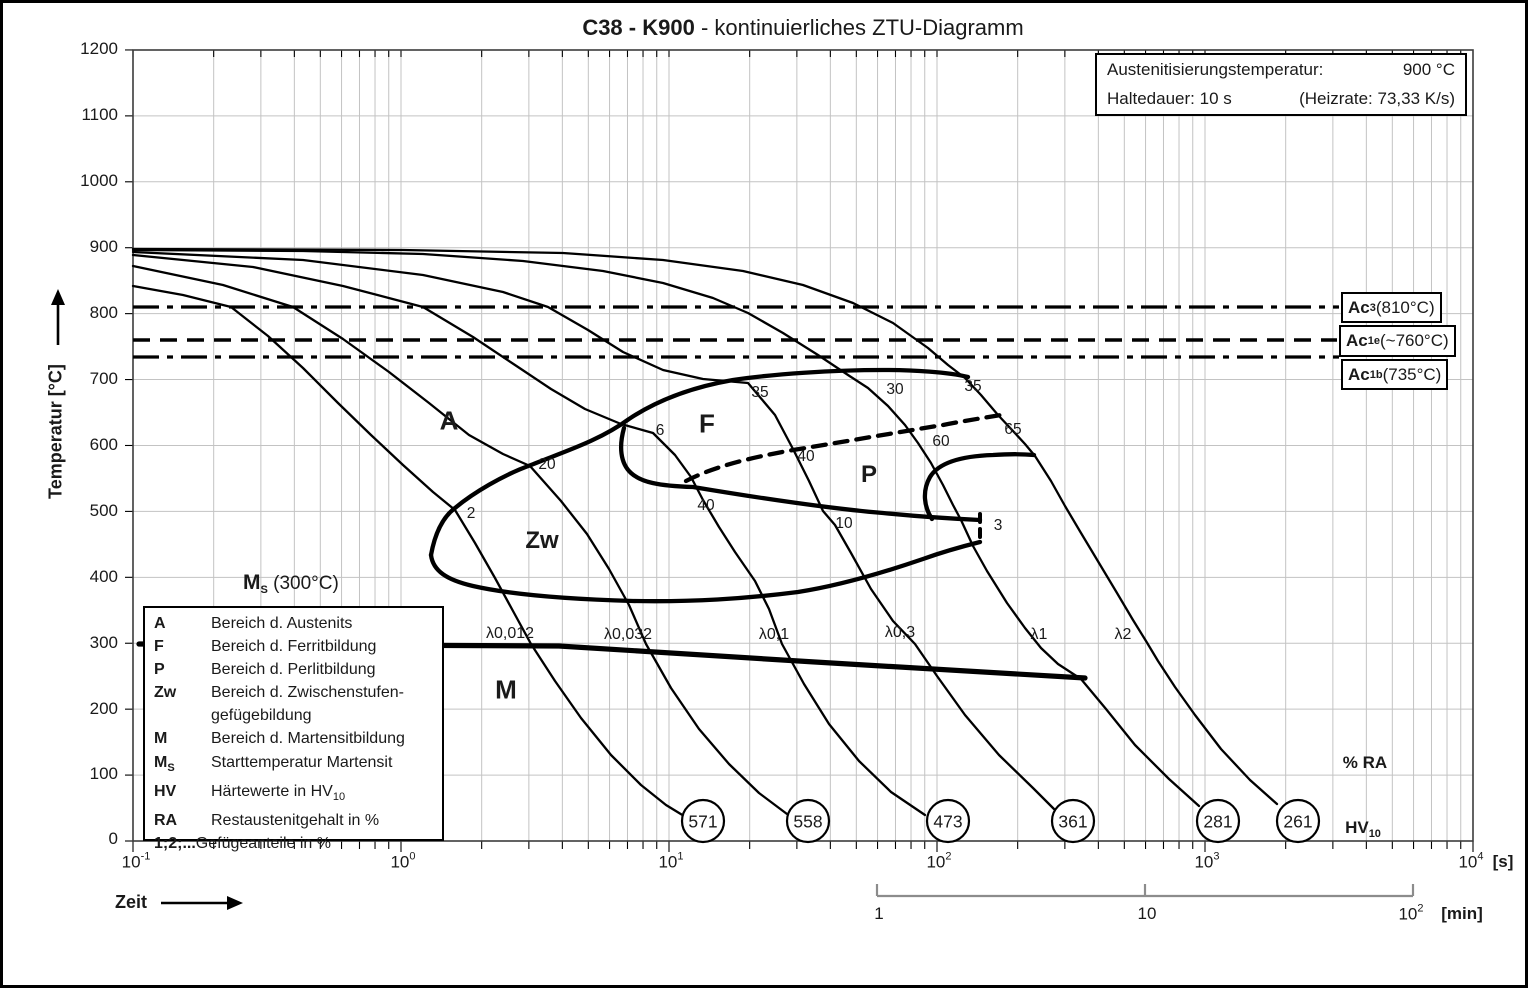 The image size is (1528, 988). I want to click on legend-row-bainite-2: gefügebildung, so click(261, 716).